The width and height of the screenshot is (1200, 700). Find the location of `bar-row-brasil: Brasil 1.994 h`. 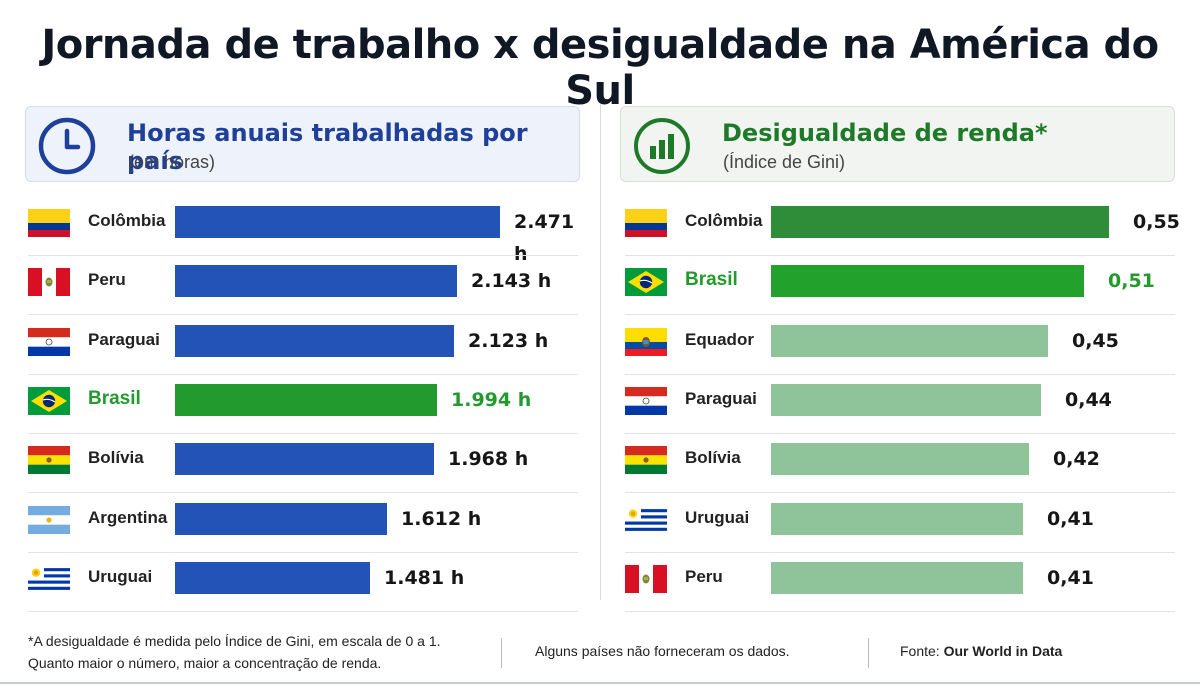

bar-row-brasil: Brasil 1.994 h is located at coordinates (305, 404).